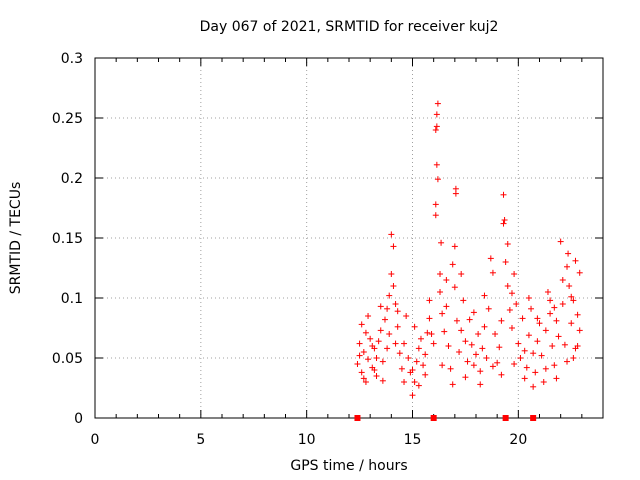 This screenshot has width=640, height=480. What do you see at coordinates (67, 359) in the screenshot?
I see `y-tick-label: 0.05` at bounding box center [67, 359].